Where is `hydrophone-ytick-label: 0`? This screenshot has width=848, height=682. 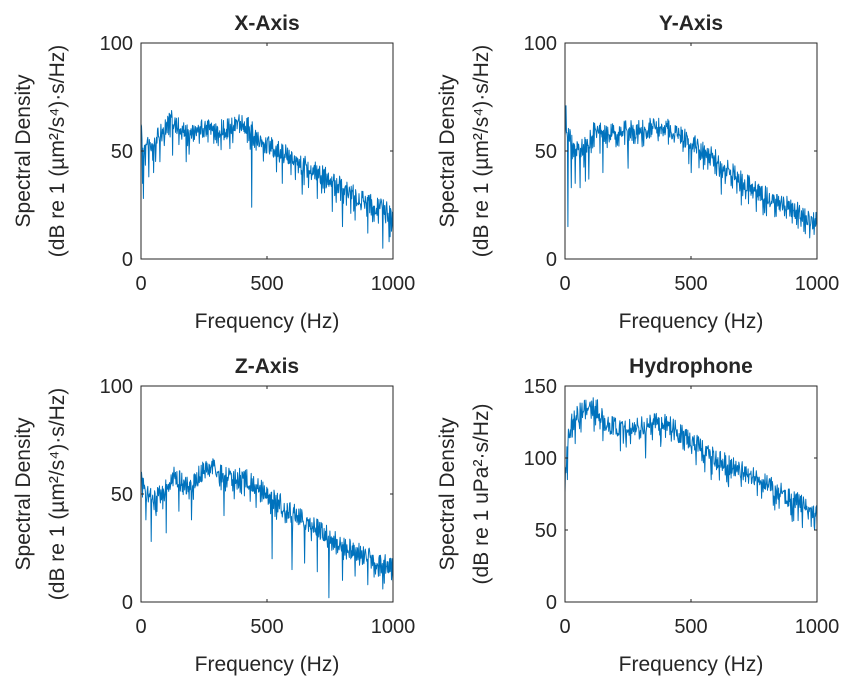
hydrophone-ytick-label: 0 is located at coordinates (551, 603).